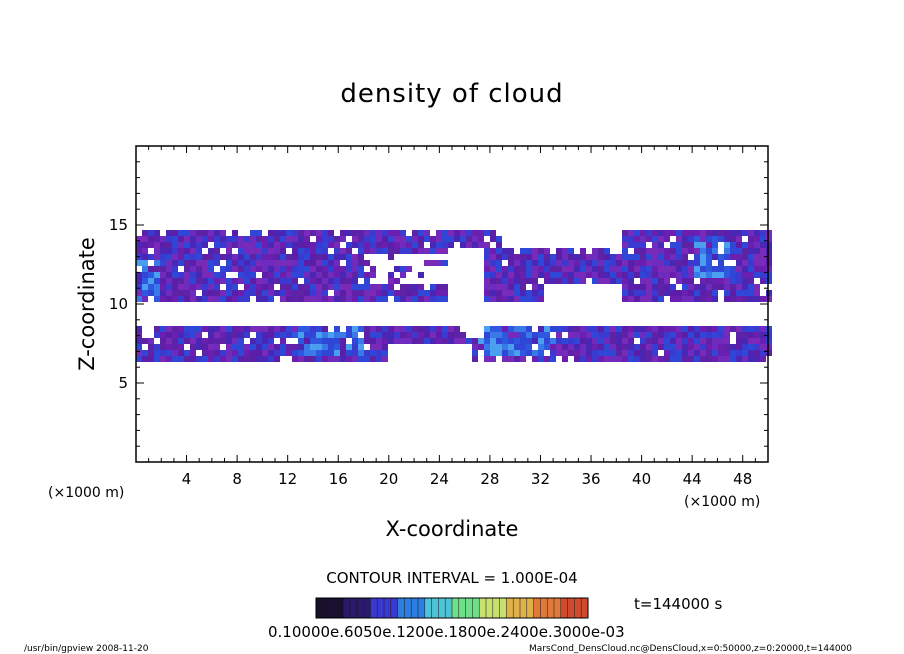 This screenshot has height=654, width=904. Describe the element at coordinates (489, 479) in the screenshot. I see `x-tick-label: 28` at that location.